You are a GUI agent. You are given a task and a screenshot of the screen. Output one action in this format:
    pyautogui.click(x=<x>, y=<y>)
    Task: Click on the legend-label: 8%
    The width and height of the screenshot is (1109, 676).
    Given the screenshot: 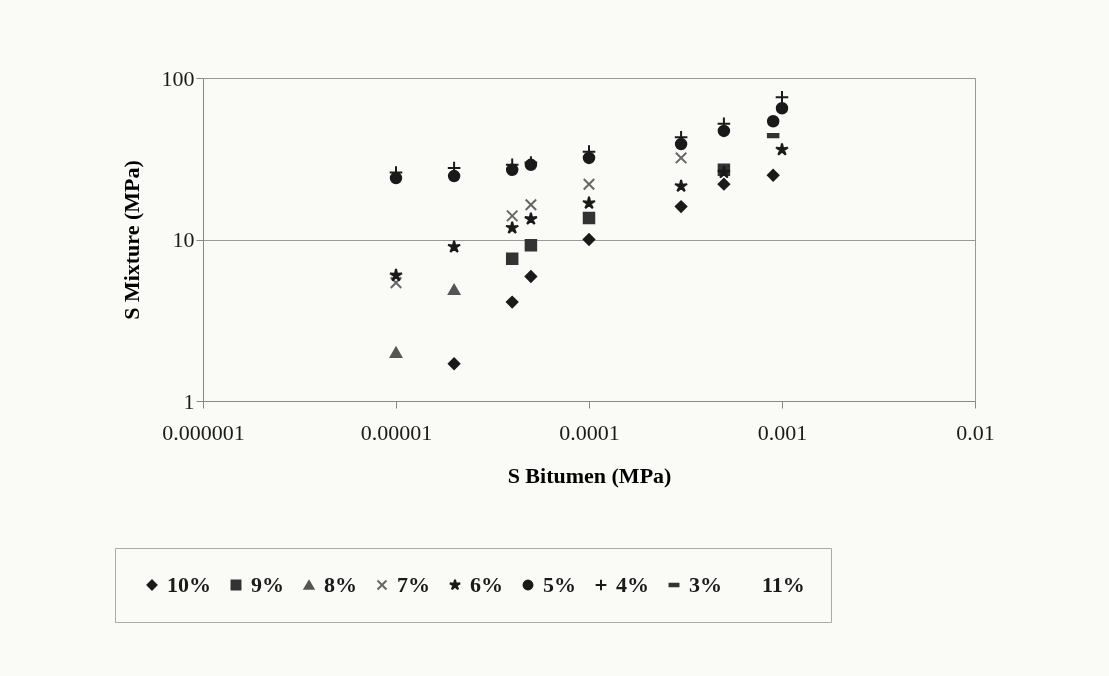 What is the action you would take?
    pyautogui.click(x=340, y=584)
    